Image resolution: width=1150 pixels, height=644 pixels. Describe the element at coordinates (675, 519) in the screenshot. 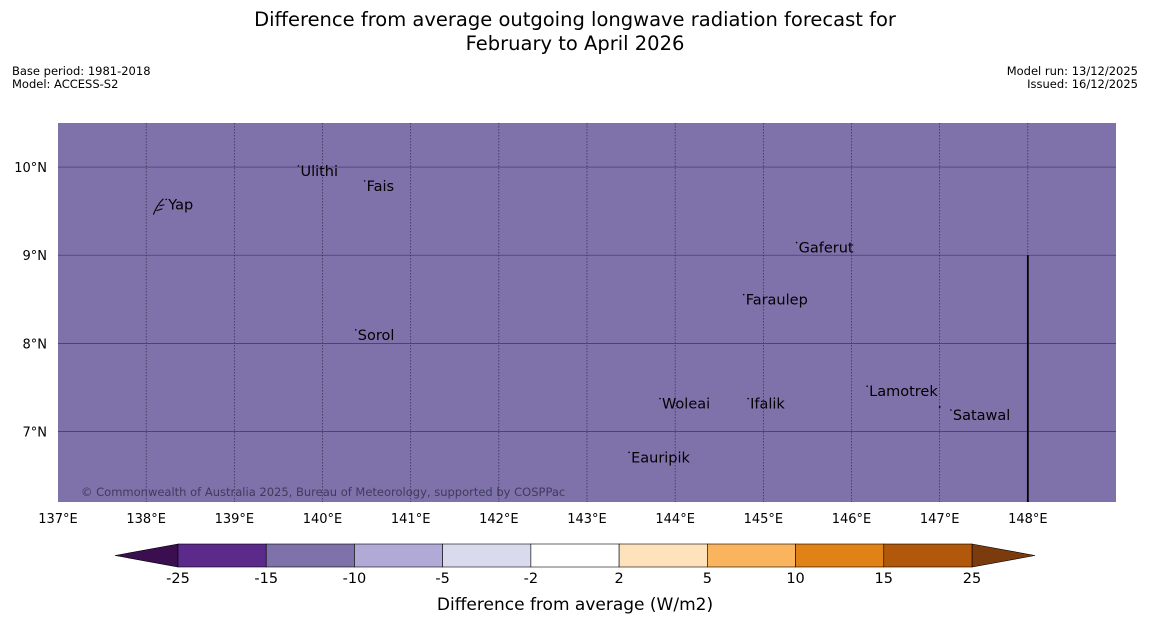

I see `lon-tick-label: 144°E` at that location.